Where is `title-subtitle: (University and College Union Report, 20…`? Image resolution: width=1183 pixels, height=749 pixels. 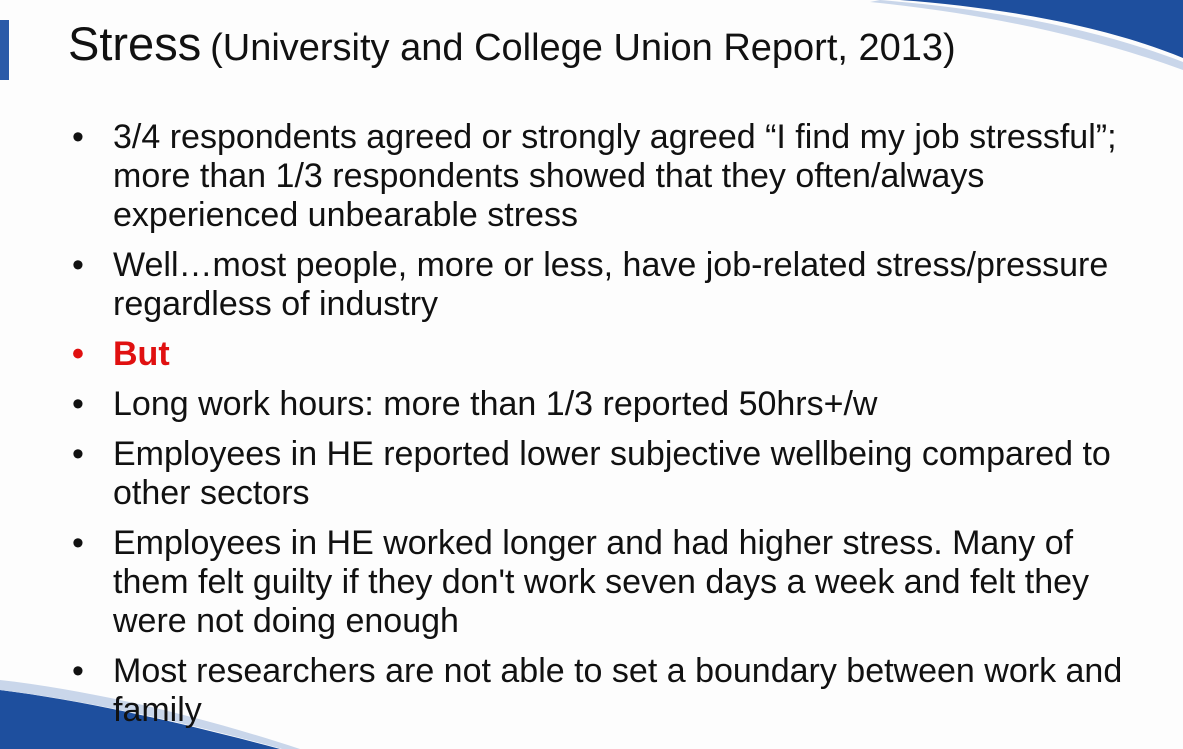
title-subtitle: (University and College Union Report, 20… is located at coordinates (583, 48).